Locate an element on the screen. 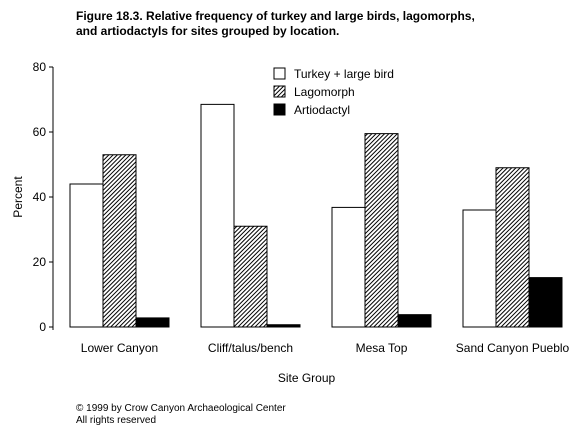 This screenshot has height=434, width=584. y-axis-label: Percent is located at coordinates (18, 197).